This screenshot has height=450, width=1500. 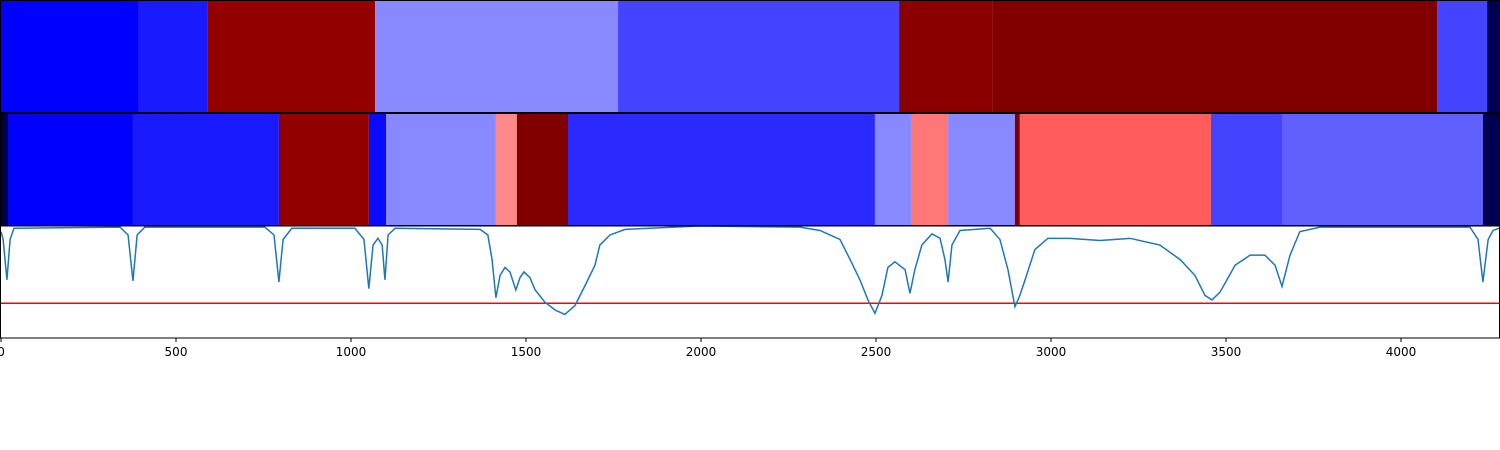 What do you see at coordinates (1051, 352) in the screenshot?
I see `x-tick-label: 3000` at bounding box center [1051, 352].